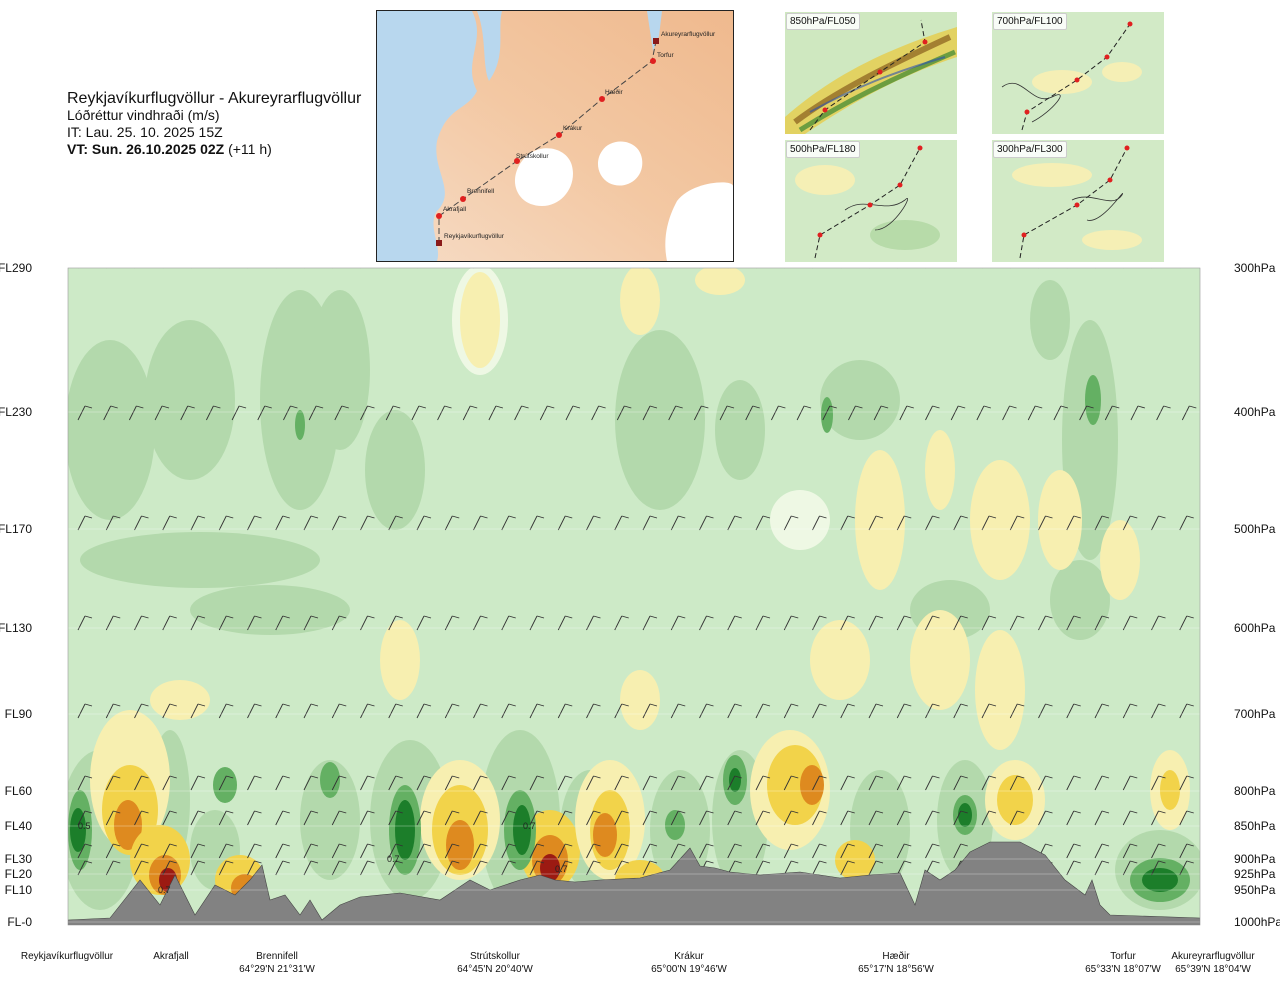  I want to click on wp-marker-brennifell, so click(463, 199).